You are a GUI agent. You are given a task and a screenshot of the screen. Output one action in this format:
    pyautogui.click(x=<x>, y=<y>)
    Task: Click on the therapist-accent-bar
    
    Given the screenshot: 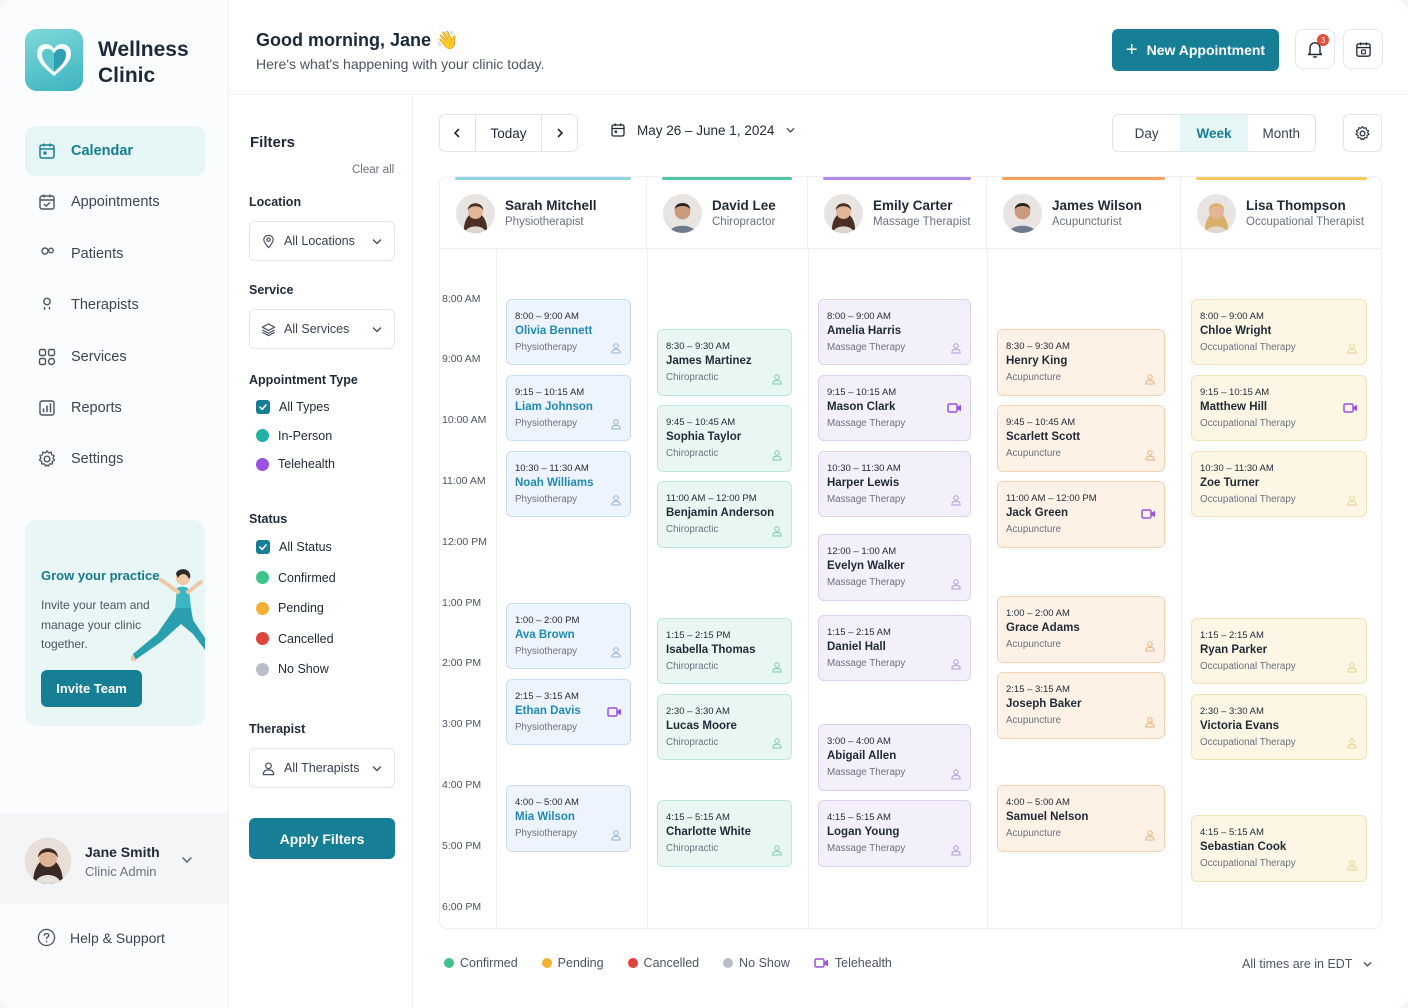 What is the action you would take?
    pyautogui.click(x=1083, y=178)
    